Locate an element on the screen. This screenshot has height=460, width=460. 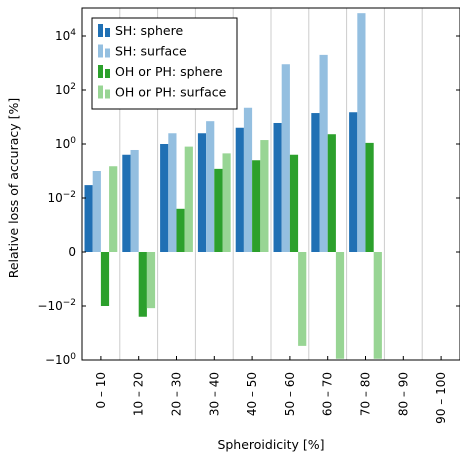
legend-label: OH or PH: sphere is located at coordinates (169, 71).